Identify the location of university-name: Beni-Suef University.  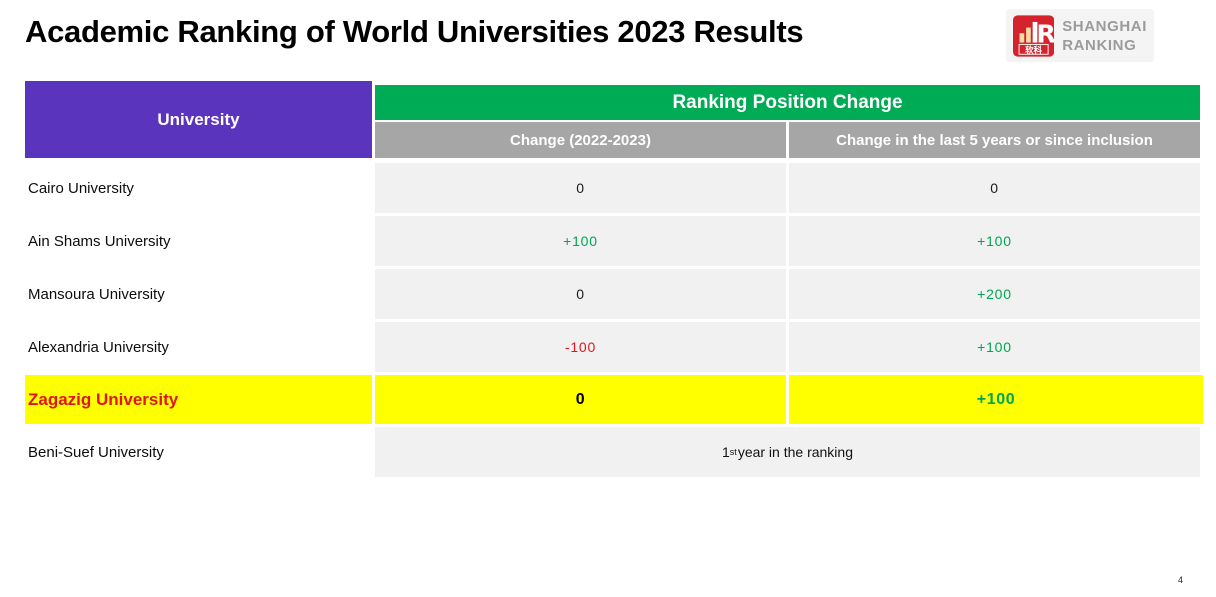
(198, 452).